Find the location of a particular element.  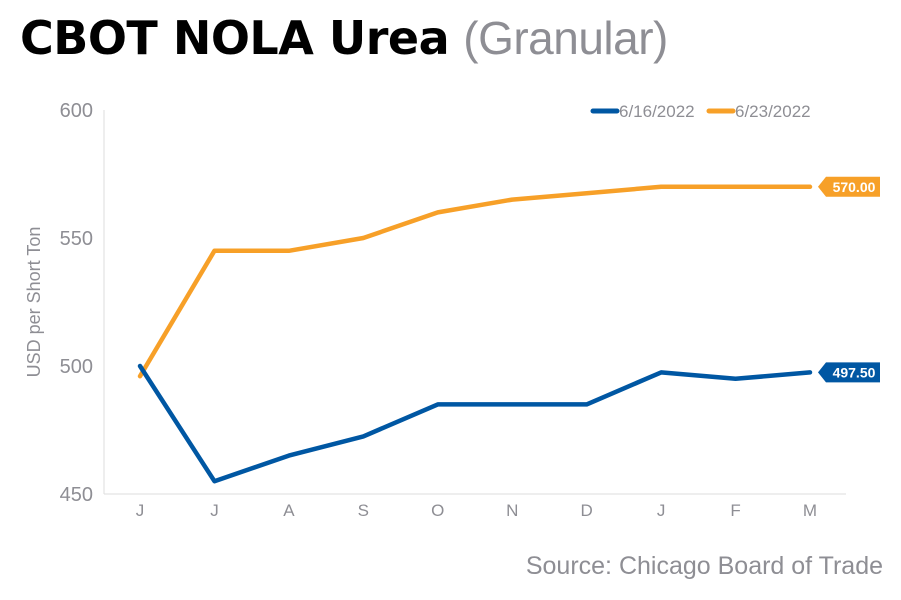

y-tick-label: 500 is located at coordinates (76, 367).